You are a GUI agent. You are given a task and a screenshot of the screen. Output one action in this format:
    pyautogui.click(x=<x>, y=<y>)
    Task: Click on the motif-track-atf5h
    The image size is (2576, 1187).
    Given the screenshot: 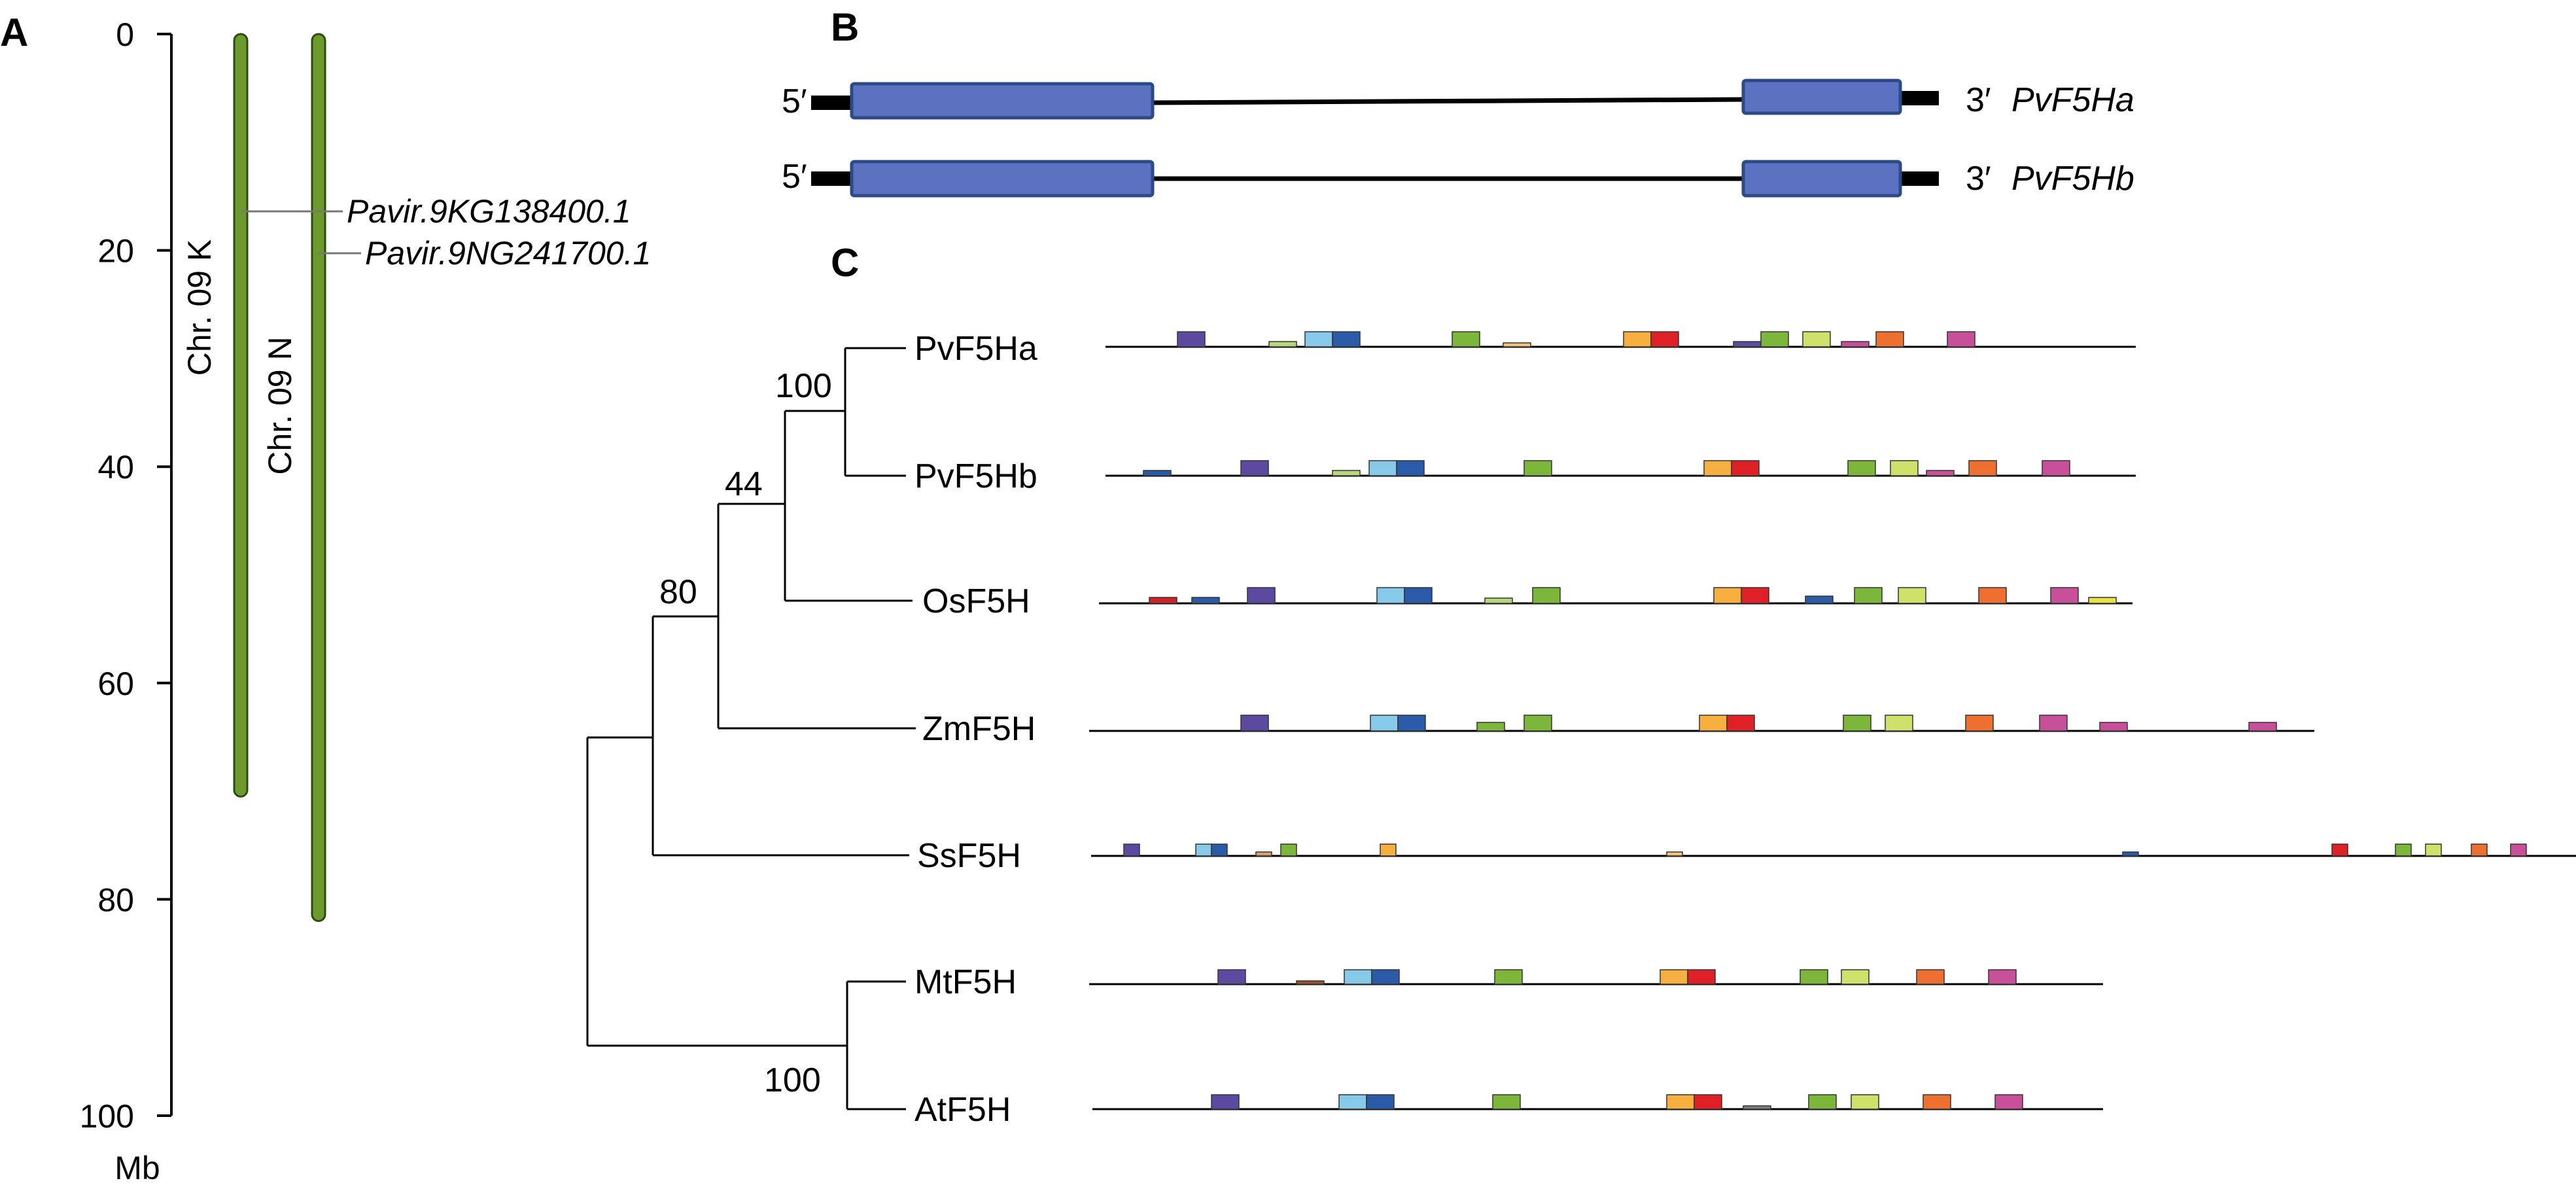 What is the action you would take?
    pyautogui.click(x=1597, y=1102)
    